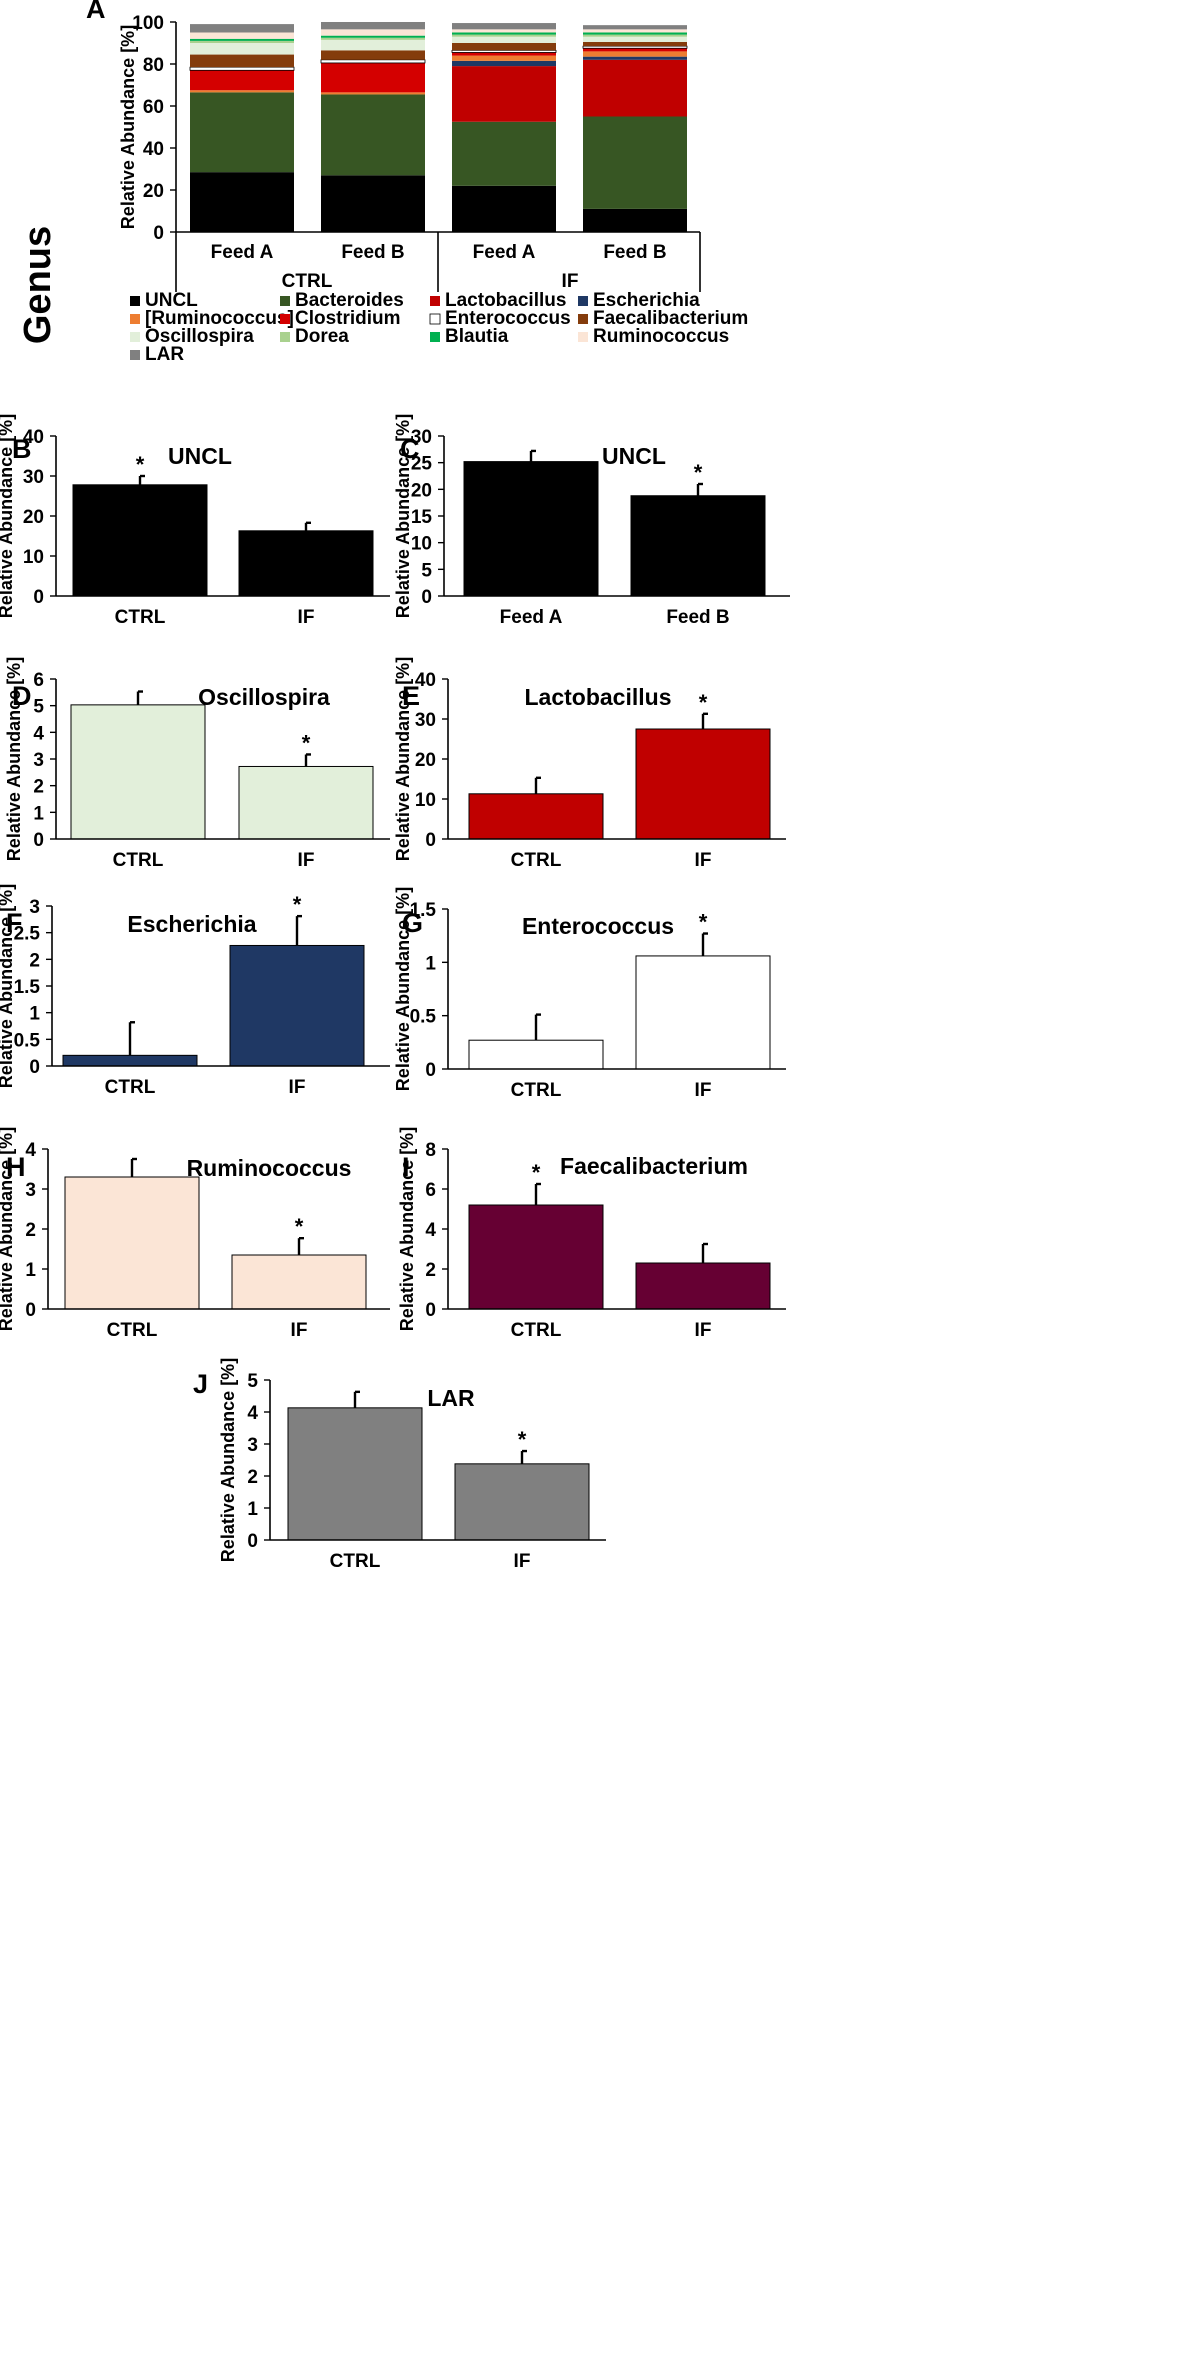  I want to click on panel-label: C, so click(410, 449).